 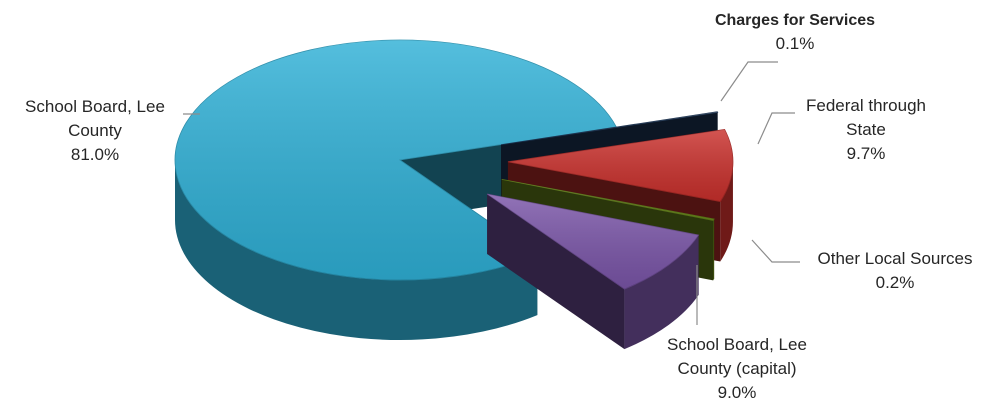 What do you see at coordinates (795, 20) in the screenshot?
I see `slice-label: Charges for Services` at bounding box center [795, 20].